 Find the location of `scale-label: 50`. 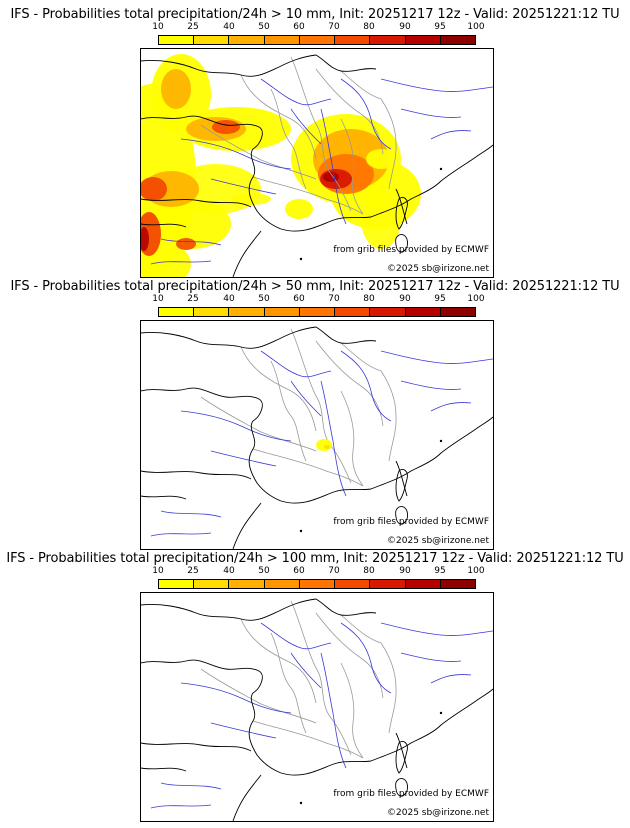

scale-label: 50 is located at coordinates (264, 299).